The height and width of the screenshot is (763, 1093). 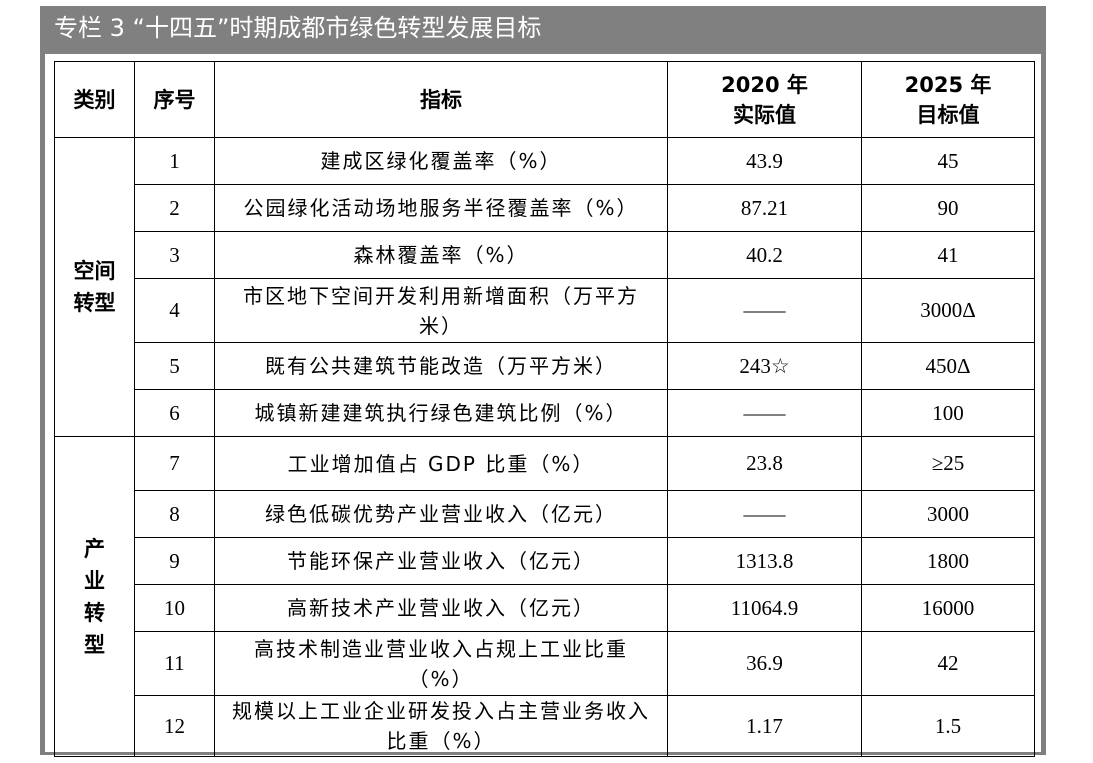 I want to click on row-indicator: 市区地下空间开发利用新增面积（万平方米）, so click(x=441, y=310).